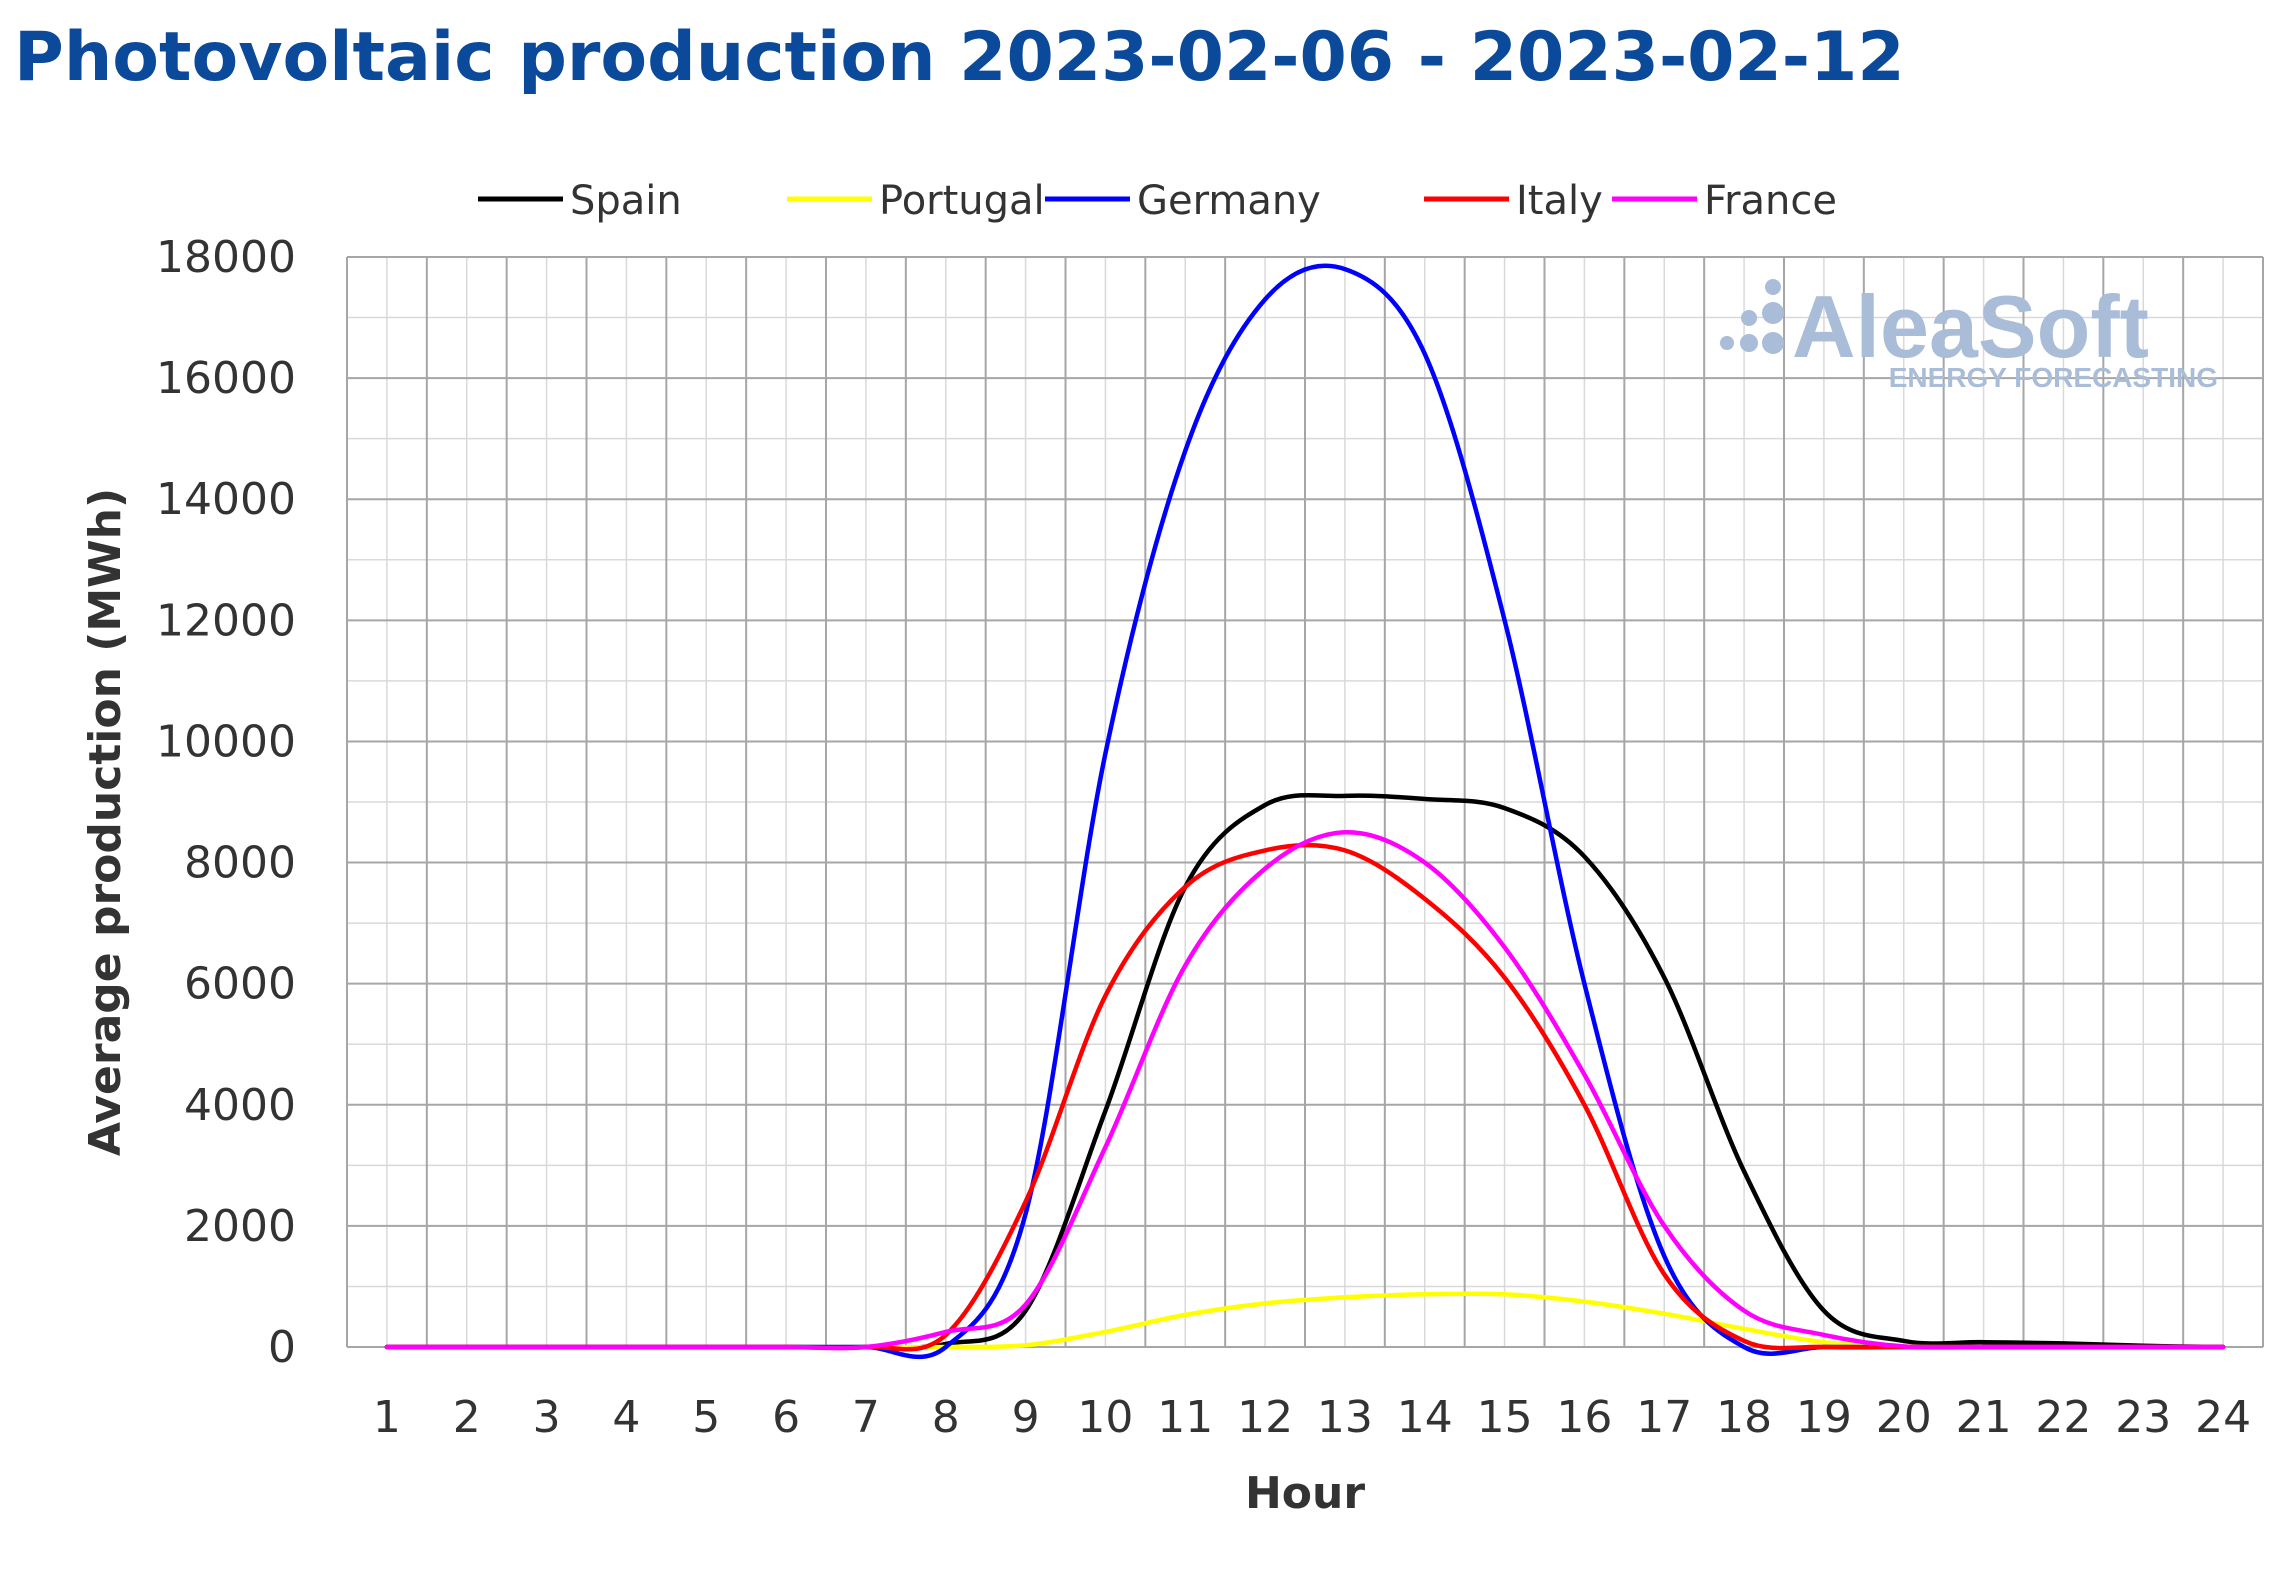 The width and height of the screenshot is (2282, 1589). I want to click on x-tick-label: 5, so click(706, 1417).